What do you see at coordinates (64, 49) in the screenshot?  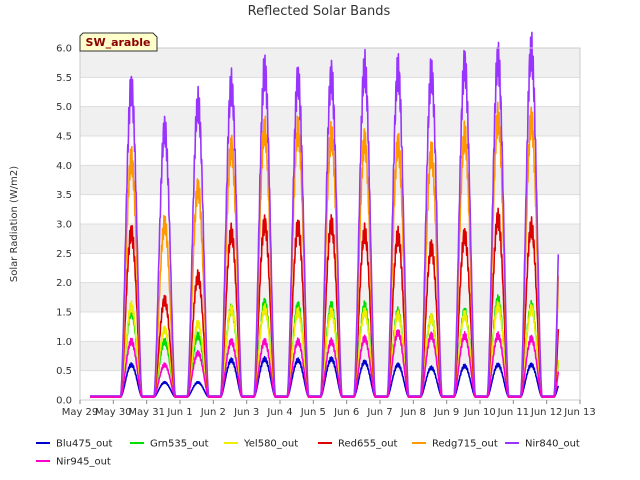 I see `y-tick-label: 6.0` at bounding box center [64, 49].